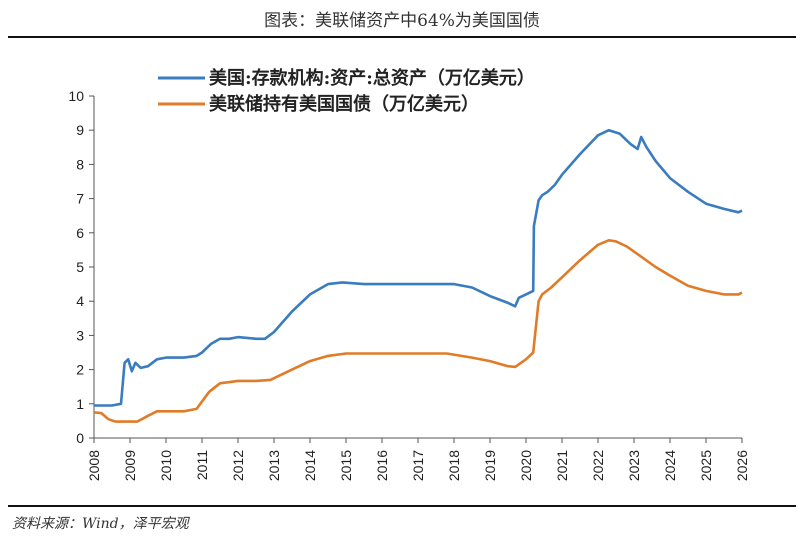 The image size is (804, 543). What do you see at coordinates (742, 465) in the screenshot?
I see `x-tick-label: 2026` at bounding box center [742, 465].